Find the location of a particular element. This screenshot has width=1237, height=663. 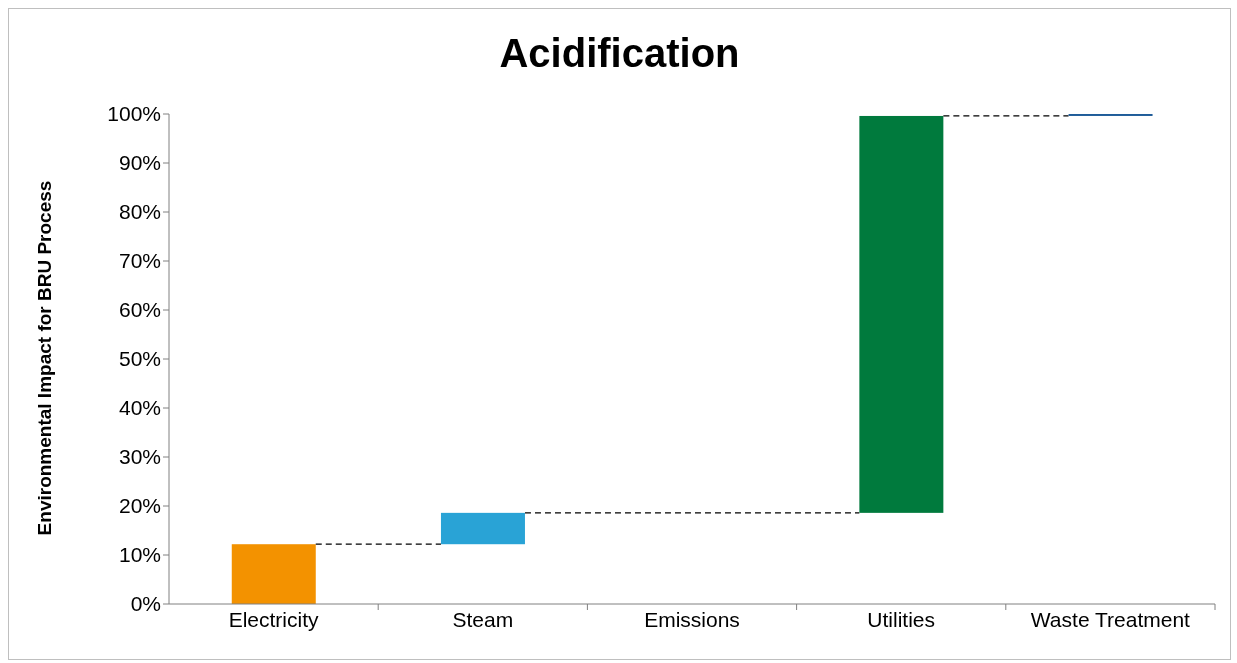

y-tick-label: 40% is located at coordinates (139, 408).